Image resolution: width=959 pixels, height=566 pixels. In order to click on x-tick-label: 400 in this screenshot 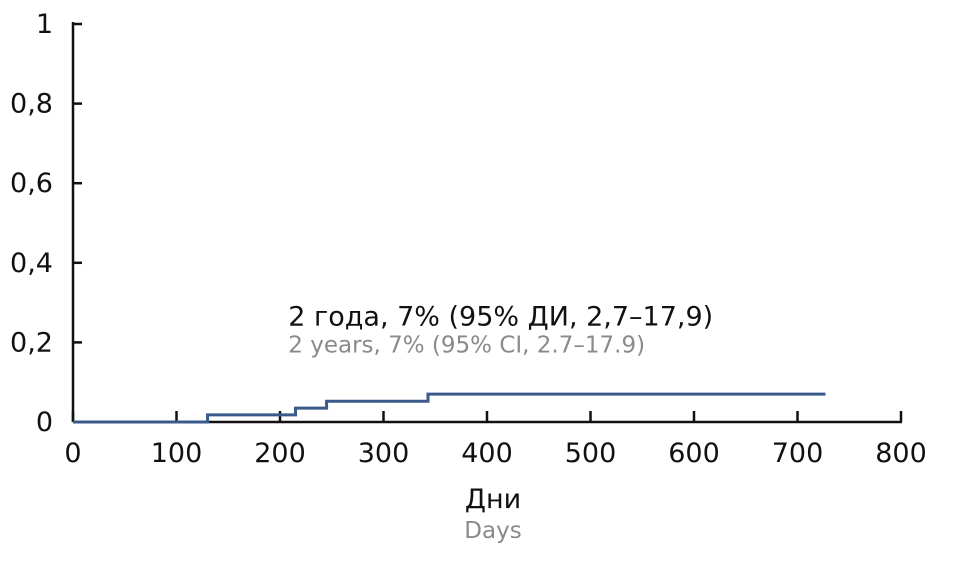, I will do `click(487, 453)`.